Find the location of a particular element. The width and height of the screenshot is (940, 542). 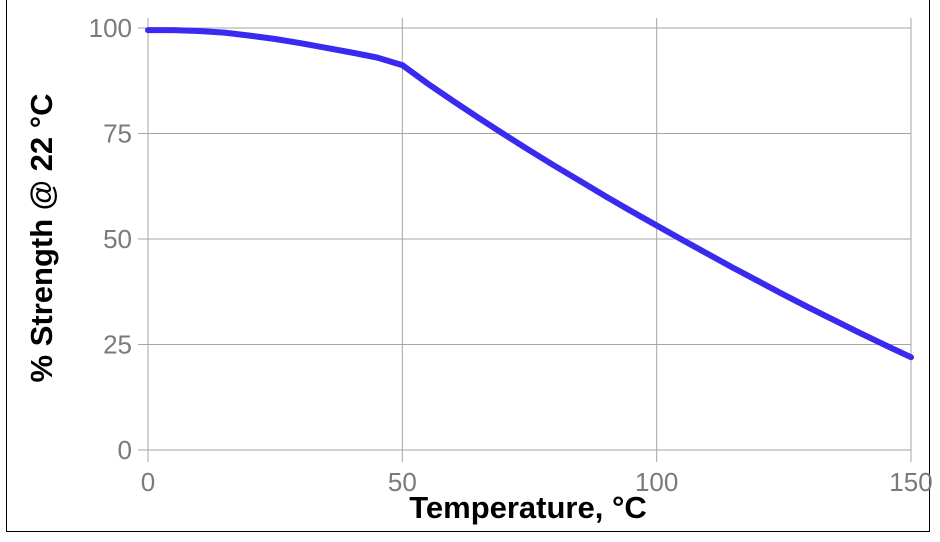

x-tick-label: 150 is located at coordinates (910, 482).